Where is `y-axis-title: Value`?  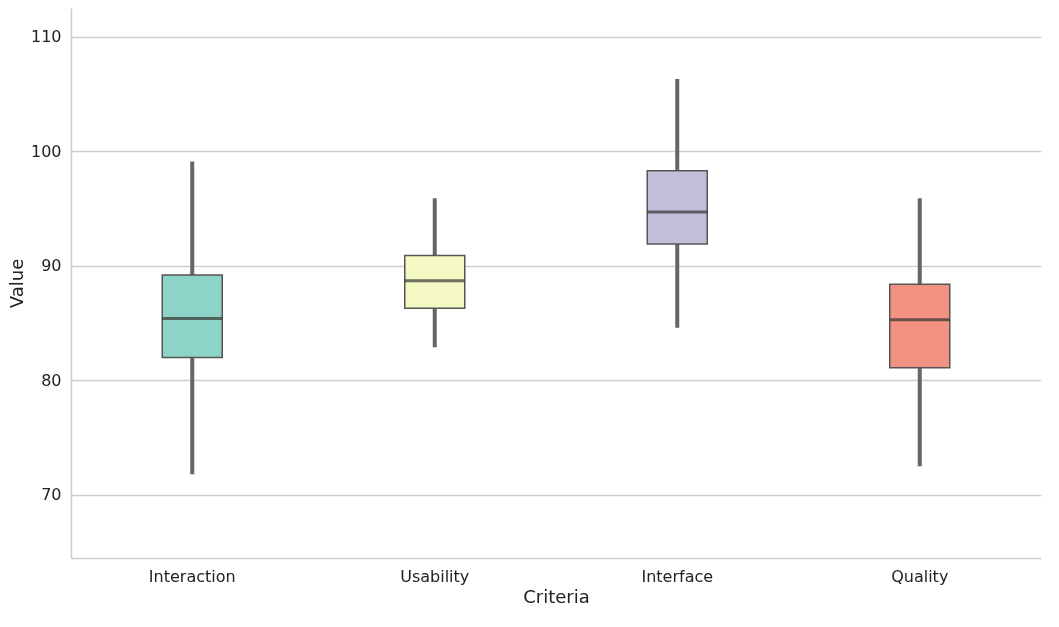 y-axis-title: Value is located at coordinates (16, 283).